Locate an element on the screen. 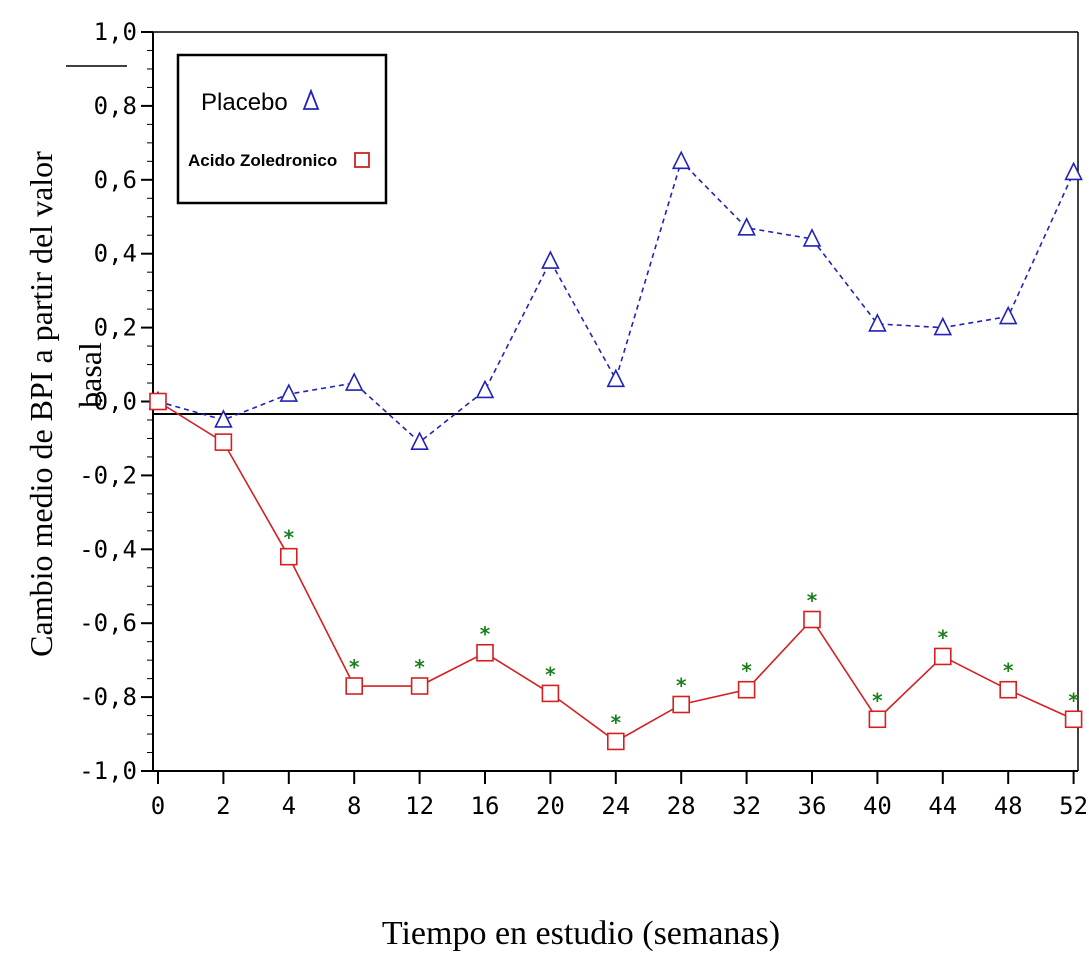 The height and width of the screenshot is (963, 1089). legend: Placebo Acido Zoledronico is located at coordinates (282, 129).